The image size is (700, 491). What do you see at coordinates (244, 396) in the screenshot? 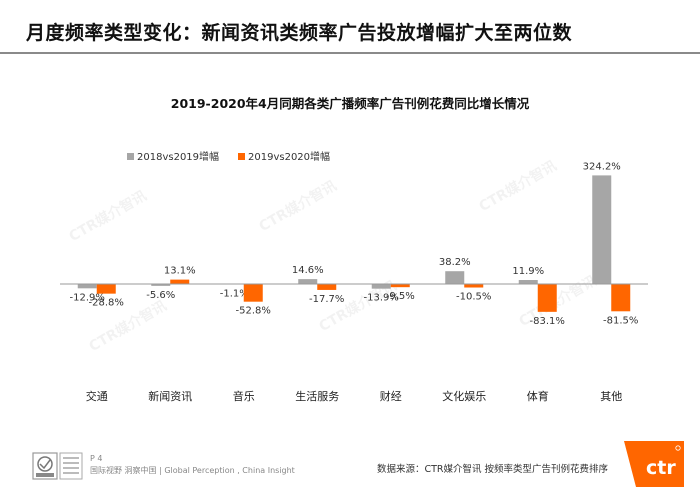
I see `category-label: 音乐` at bounding box center [244, 396].